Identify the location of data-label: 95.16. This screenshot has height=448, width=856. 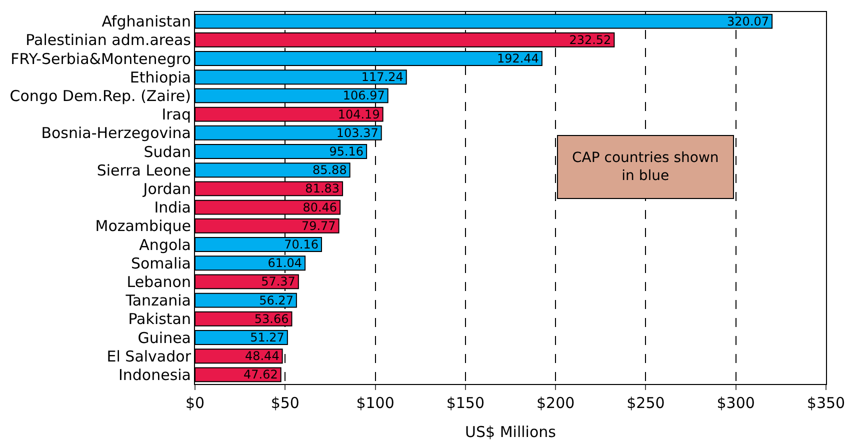
(346, 151).